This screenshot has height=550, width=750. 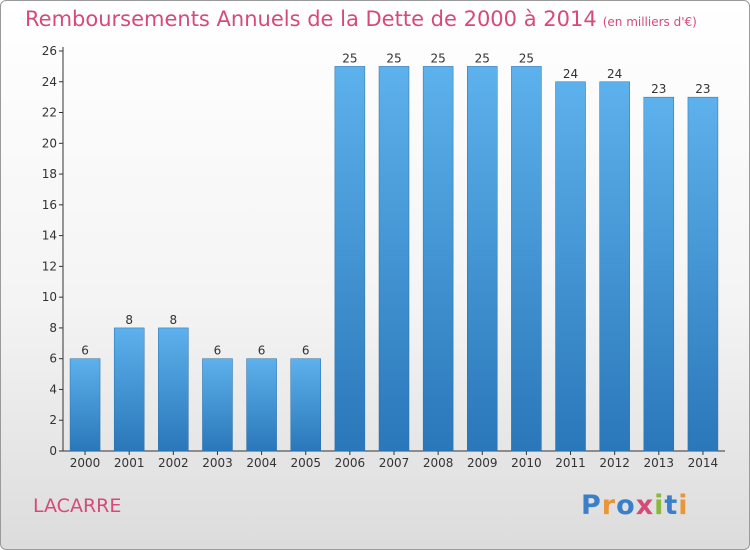 What do you see at coordinates (53, 389) in the screenshot?
I see `y-tick-label: 4` at bounding box center [53, 389].